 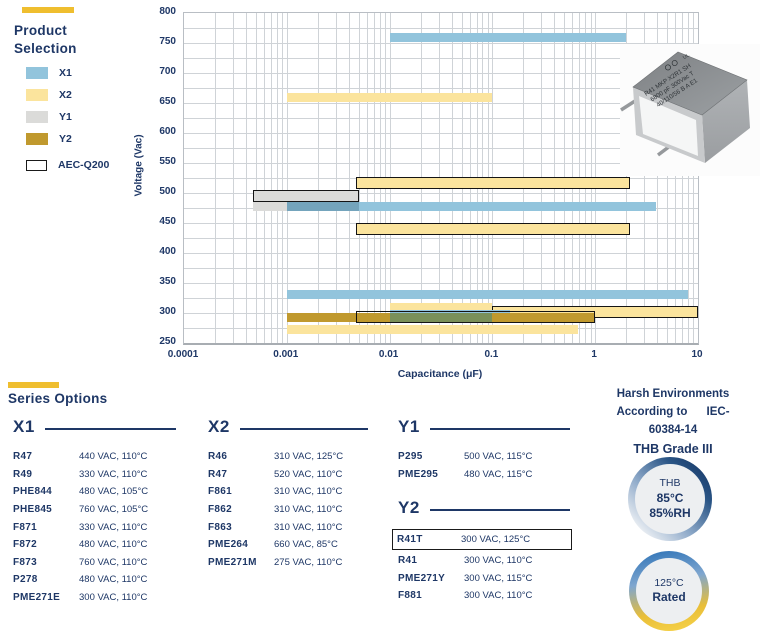 What do you see at coordinates (409, 507) in the screenshot?
I see `series-column-name: Y2` at bounding box center [409, 507].